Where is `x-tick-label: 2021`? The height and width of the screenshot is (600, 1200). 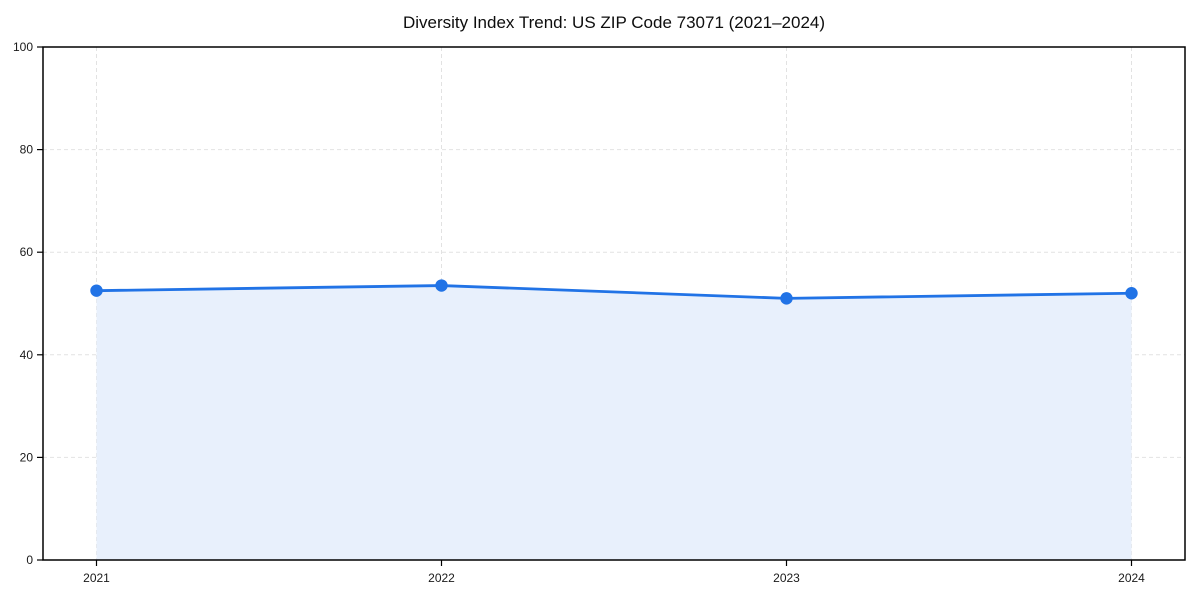 x-tick-label: 2021 is located at coordinates (96, 578).